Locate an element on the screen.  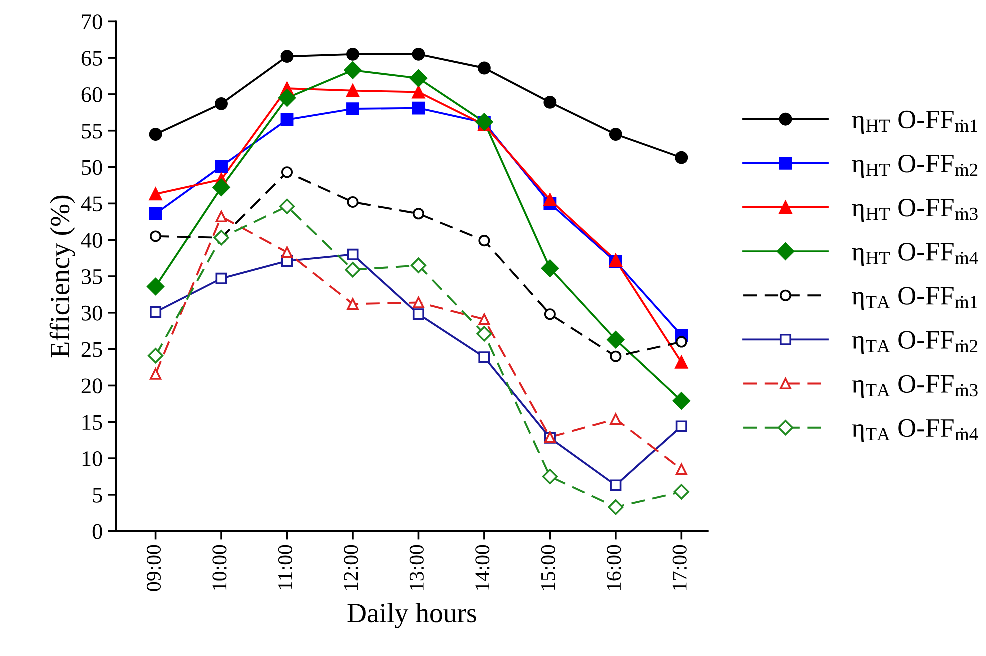
y-axis-title: Efficiency (%) is located at coordinates (63, 277).